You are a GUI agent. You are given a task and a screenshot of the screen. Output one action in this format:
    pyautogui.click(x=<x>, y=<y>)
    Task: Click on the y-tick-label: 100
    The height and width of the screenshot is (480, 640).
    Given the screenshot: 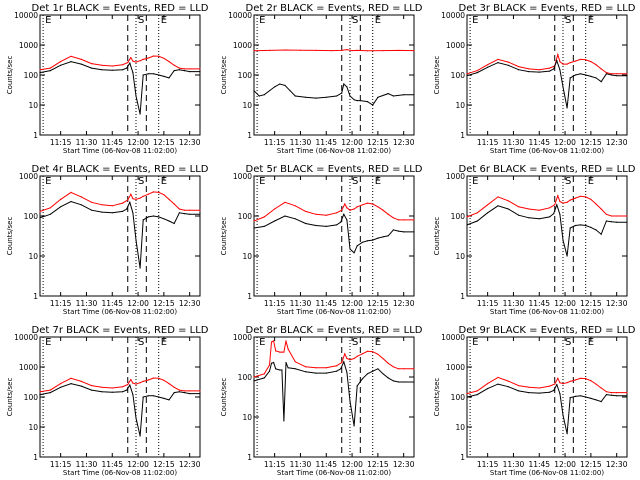 What is the action you would take?
    pyautogui.click(x=31, y=397)
    